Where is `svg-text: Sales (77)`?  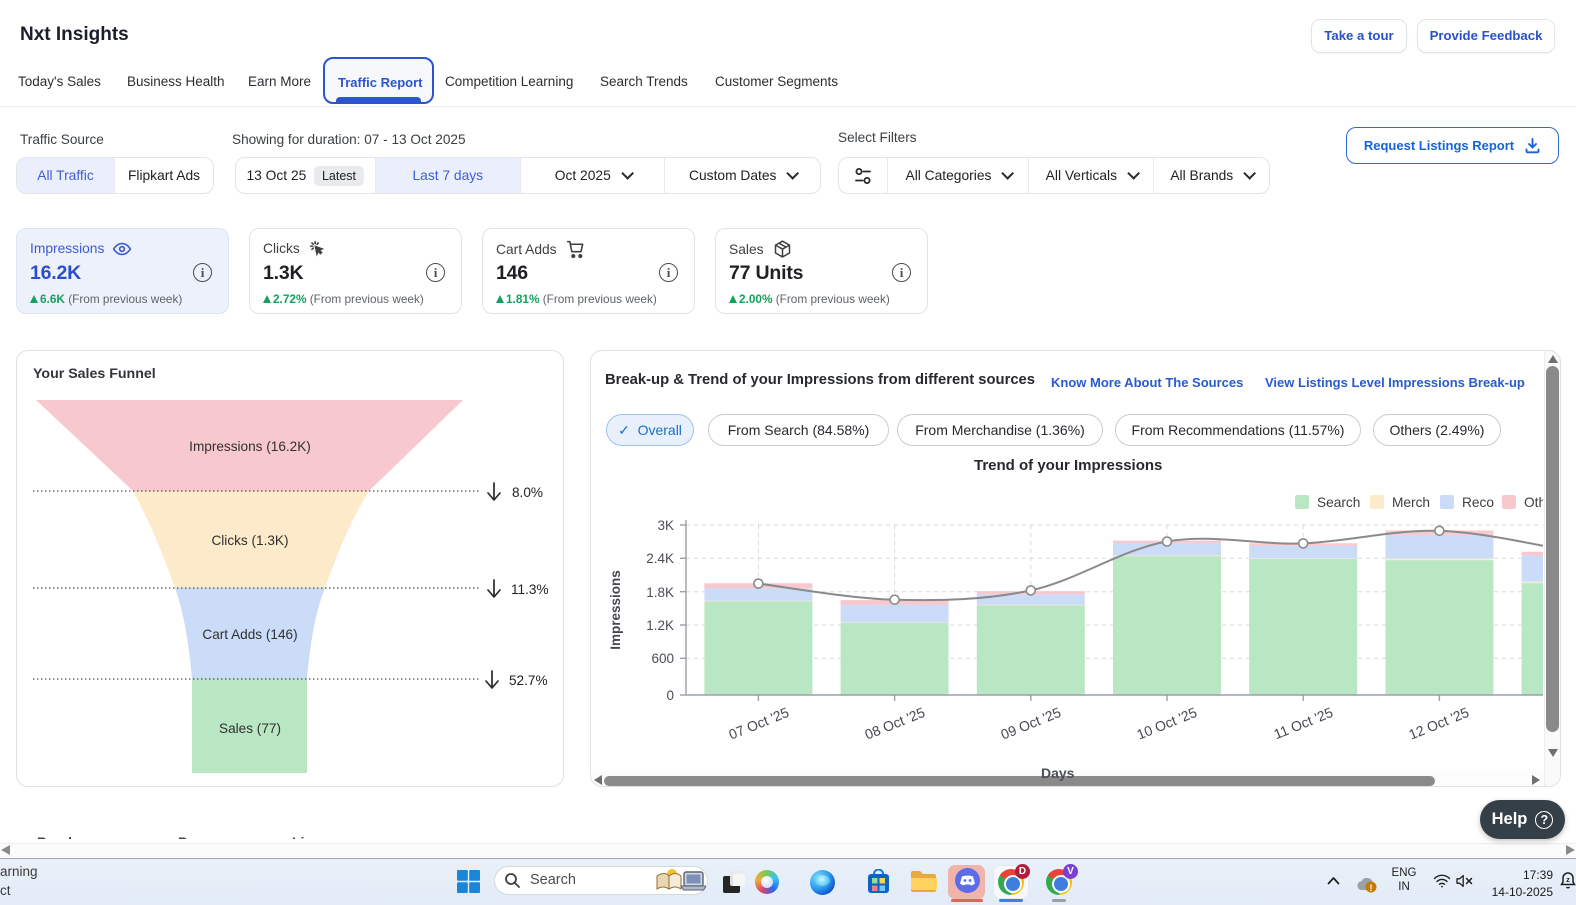
svg-text: Sales (77) is located at coordinates (250, 728).